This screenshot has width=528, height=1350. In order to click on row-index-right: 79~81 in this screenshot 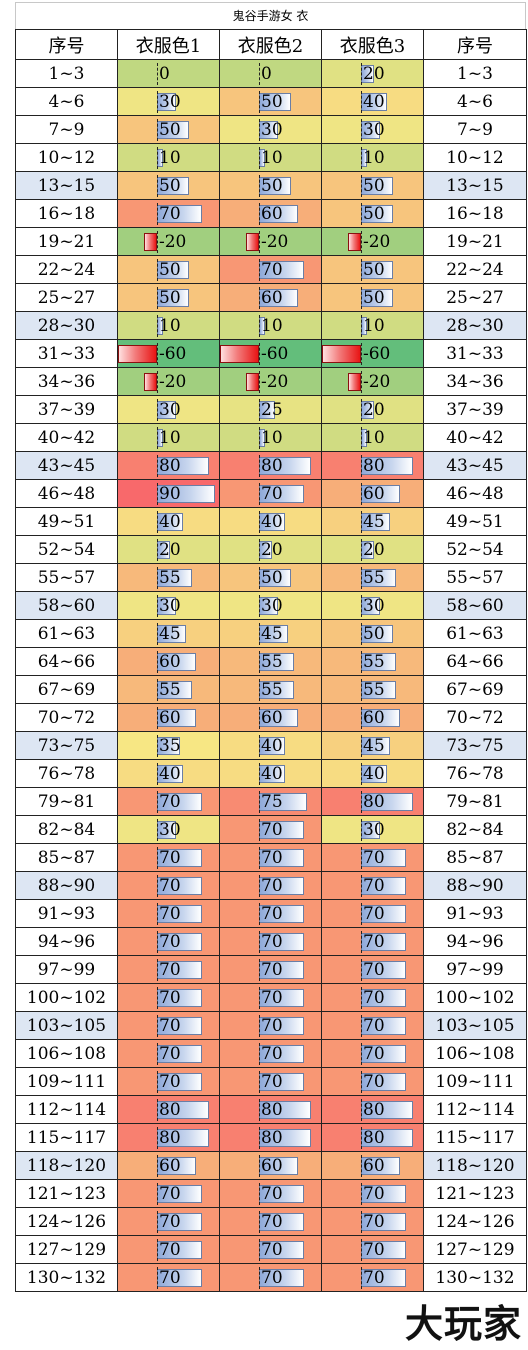, I will do `click(475, 801)`.